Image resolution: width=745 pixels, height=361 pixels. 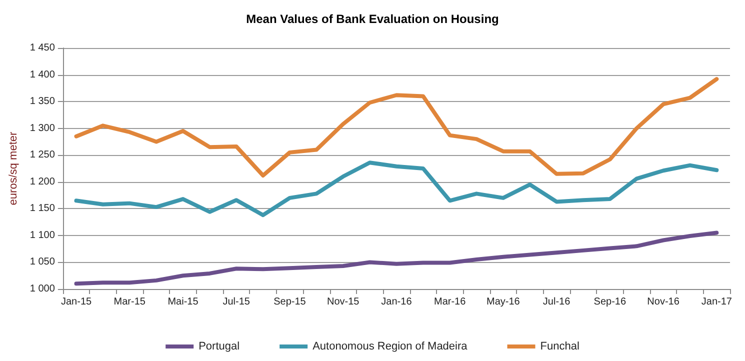 I want to click on y-tick-label: 1 150, so click(x=43, y=208).